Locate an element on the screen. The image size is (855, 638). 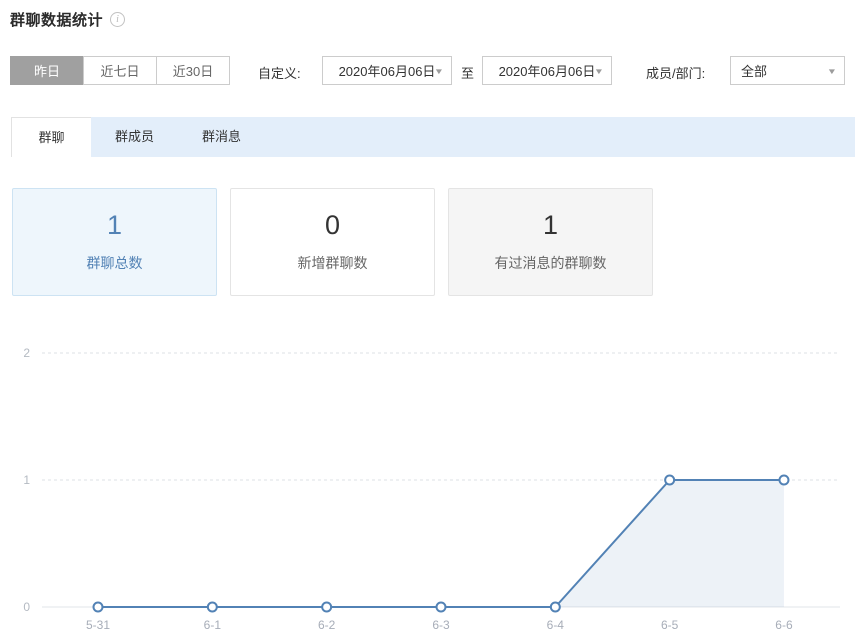
tab-bar: 群聊 群成员 群消息 is located at coordinates (433, 137).